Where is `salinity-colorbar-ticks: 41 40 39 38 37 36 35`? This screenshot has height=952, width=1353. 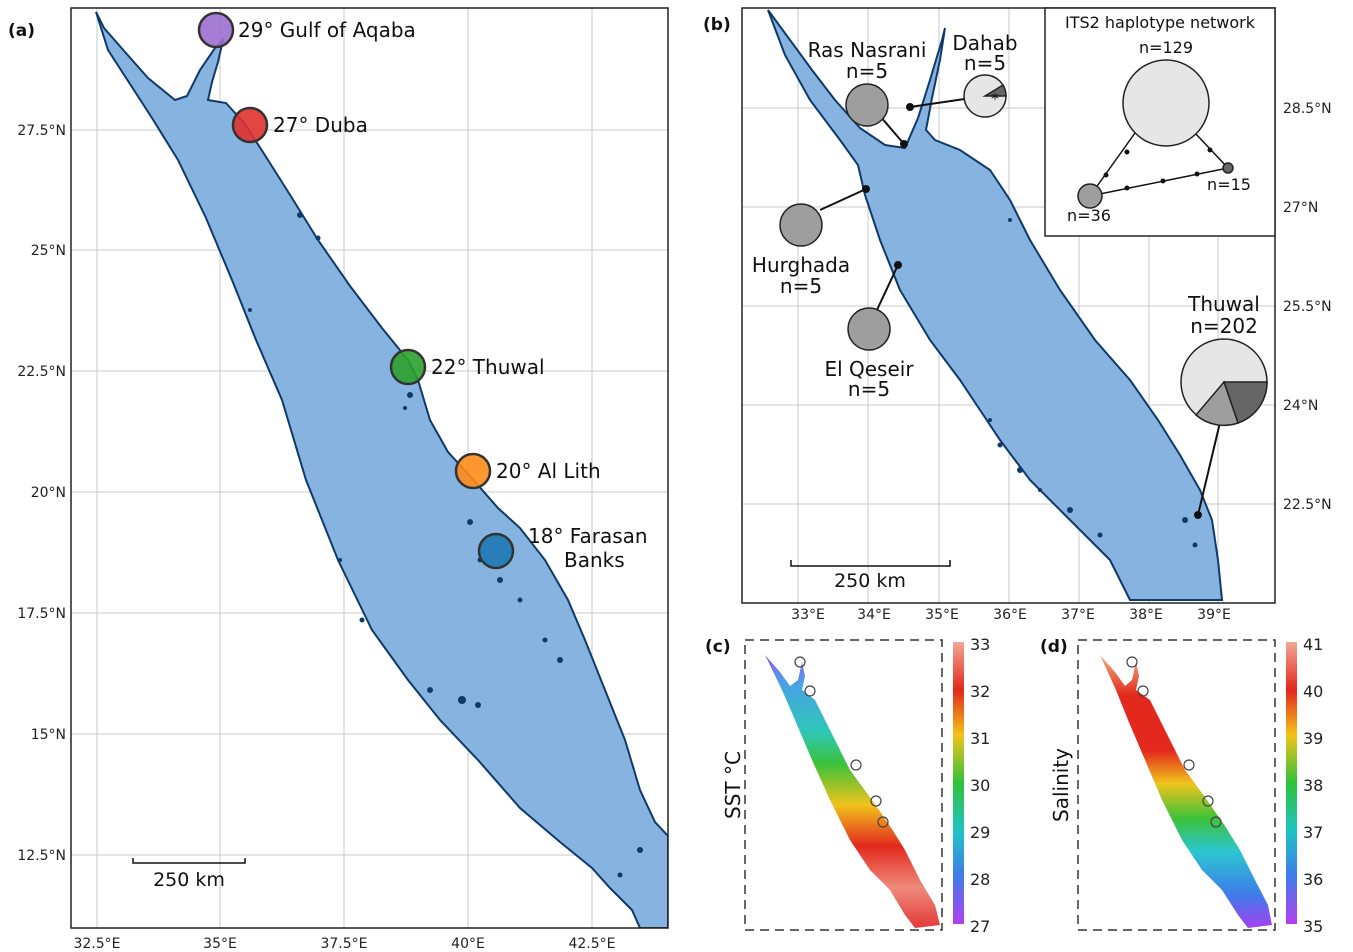
salinity-colorbar-ticks: 41 40 39 38 37 36 35 is located at coordinates (1313, 785).